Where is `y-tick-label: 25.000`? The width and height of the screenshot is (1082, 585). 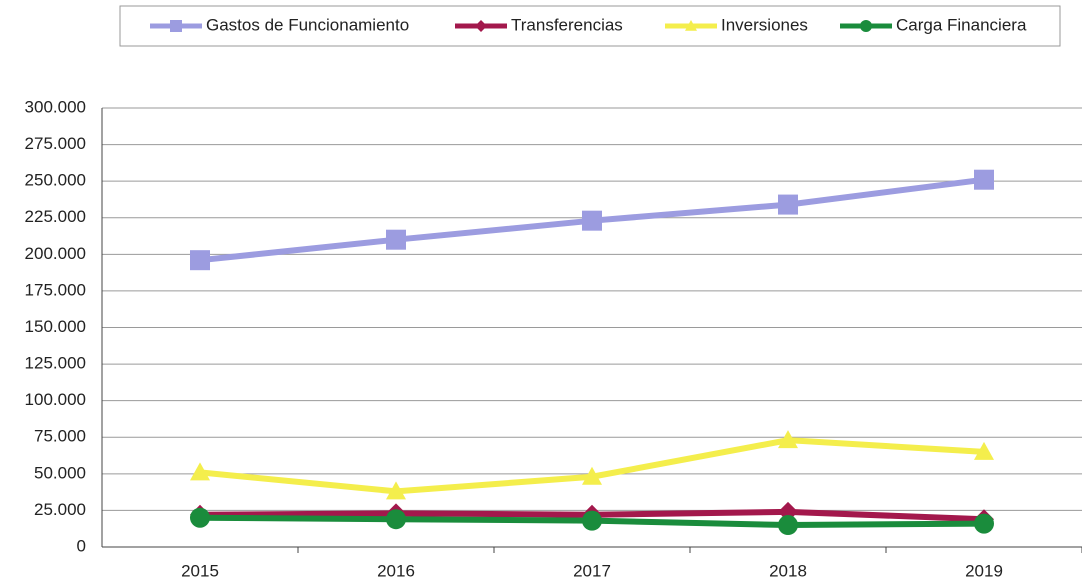
y-tick-label: 25.000 is located at coordinates (60, 509).